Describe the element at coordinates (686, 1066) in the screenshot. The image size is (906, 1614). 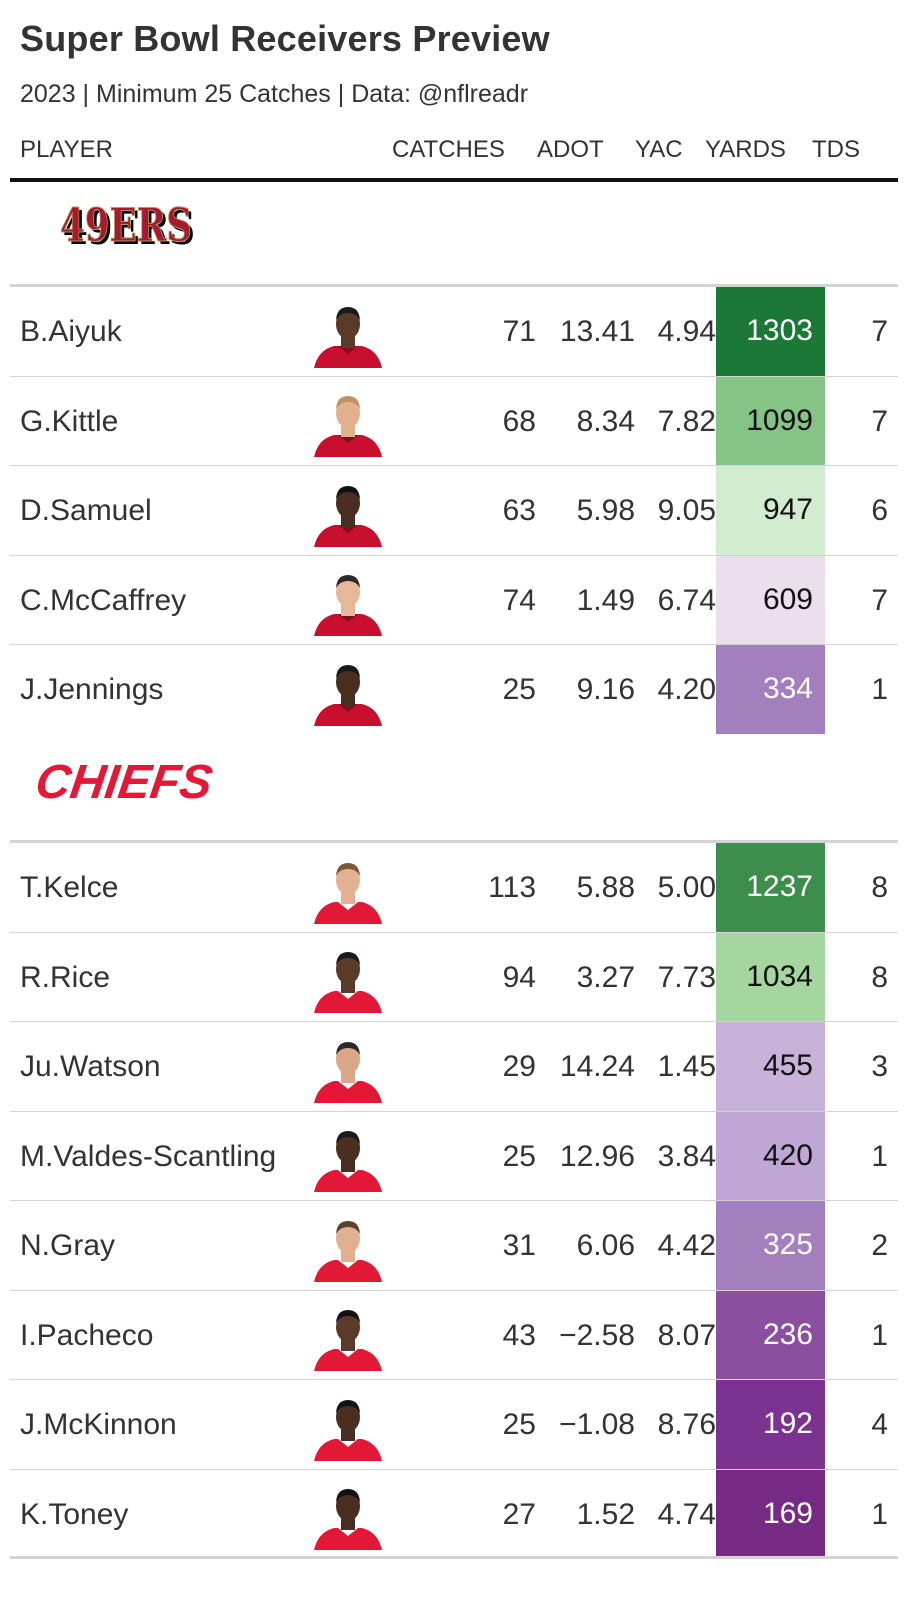
I see `yac-value: 1.45` at that location.